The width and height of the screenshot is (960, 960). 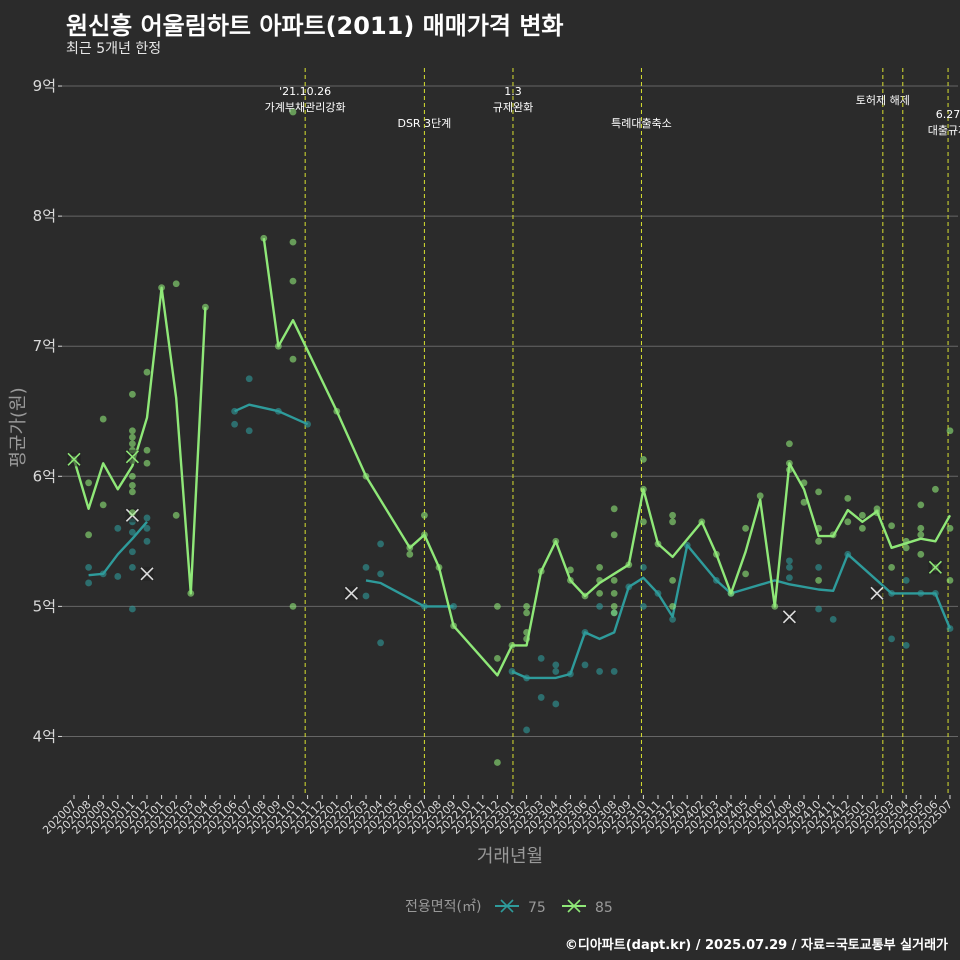 I want to click on page-subtitle: 최근 5개년 한정, so click(x=114, y=49).